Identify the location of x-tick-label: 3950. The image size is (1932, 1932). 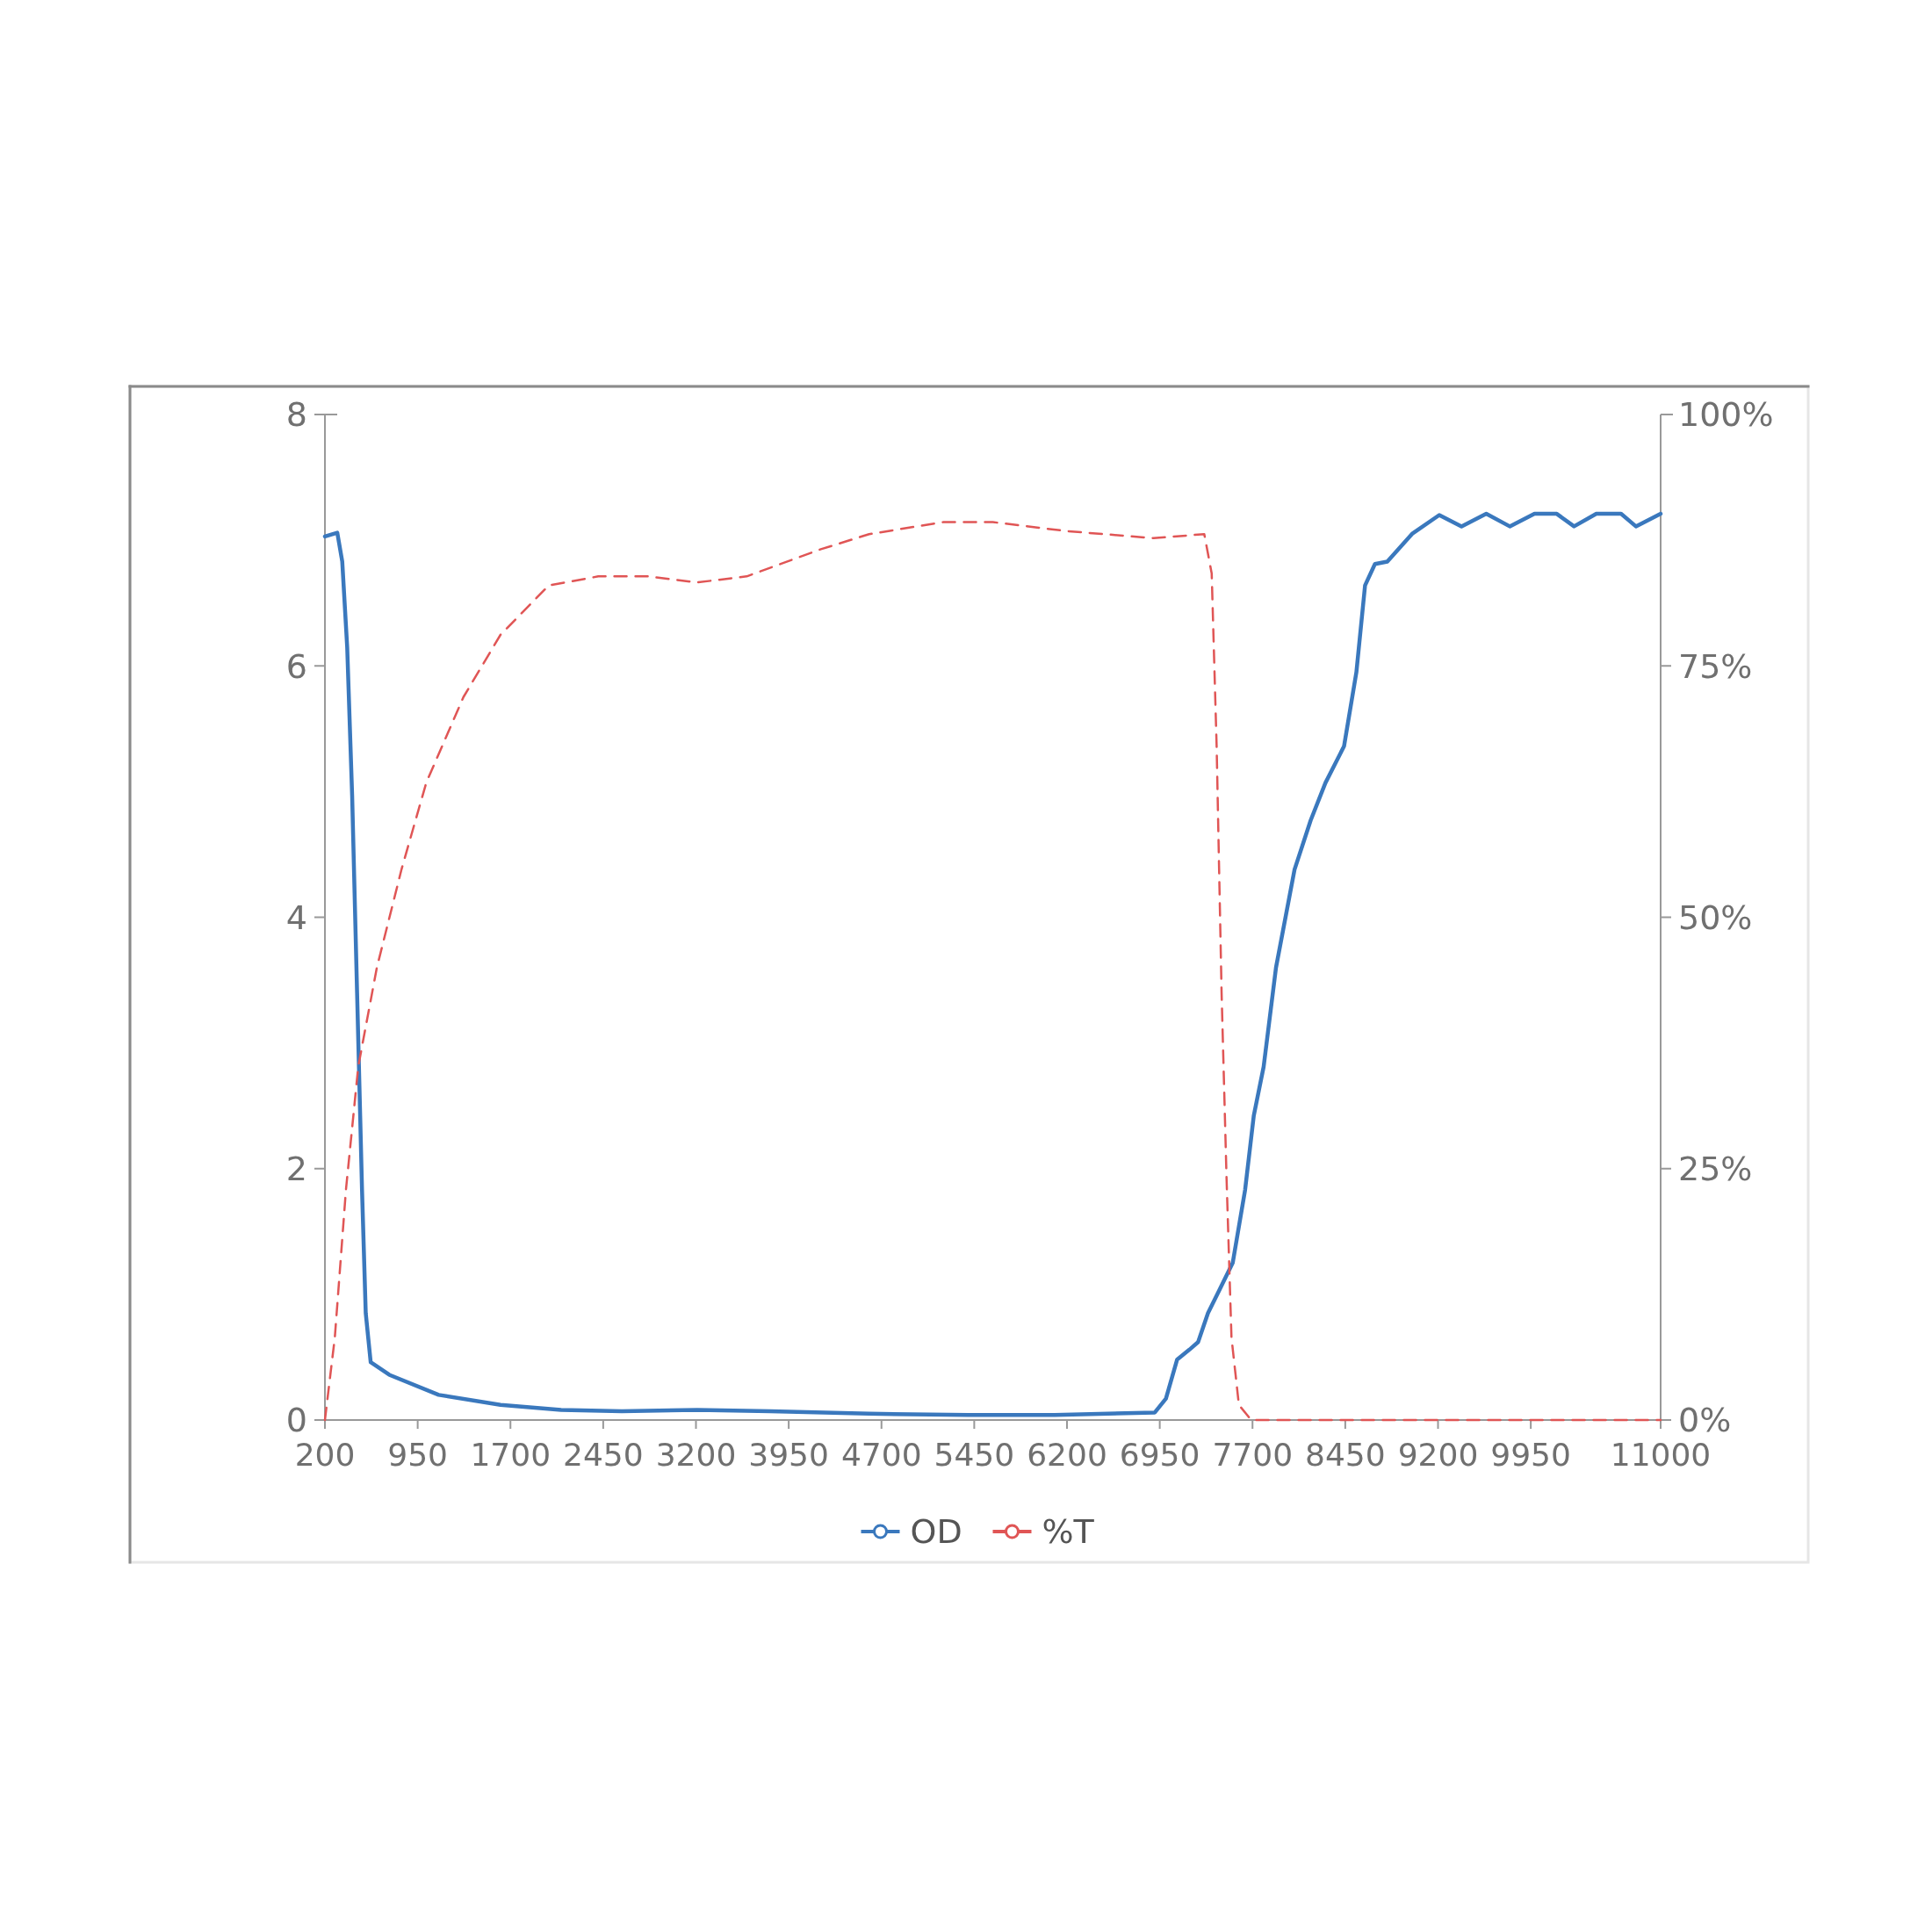
(788, 1455).